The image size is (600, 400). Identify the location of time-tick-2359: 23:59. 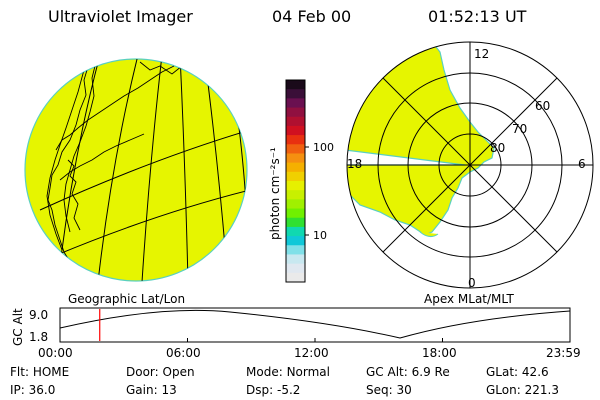
(563, 353).